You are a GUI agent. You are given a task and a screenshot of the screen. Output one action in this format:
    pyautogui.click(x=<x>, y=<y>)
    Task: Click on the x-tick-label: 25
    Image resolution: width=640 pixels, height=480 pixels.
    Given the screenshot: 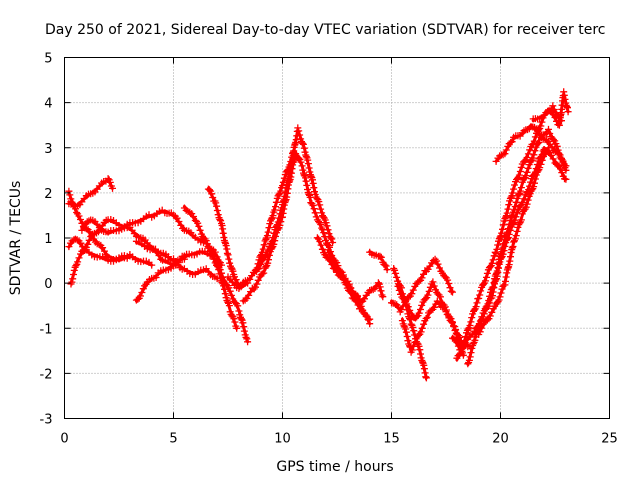 What is the action you would take?
    pyautogui.click(x=609, y=439)
    